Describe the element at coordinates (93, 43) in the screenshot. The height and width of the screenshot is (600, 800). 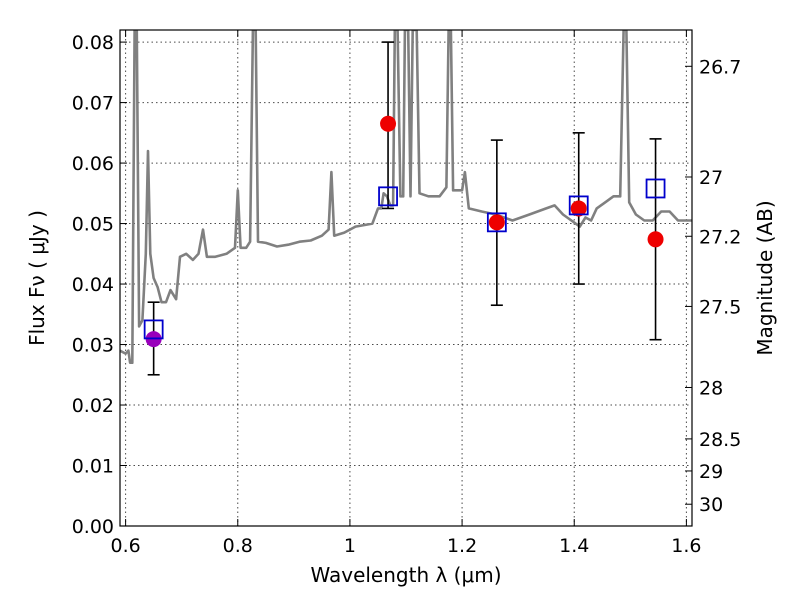
I see `y-tick-label: 0.08` at that location.